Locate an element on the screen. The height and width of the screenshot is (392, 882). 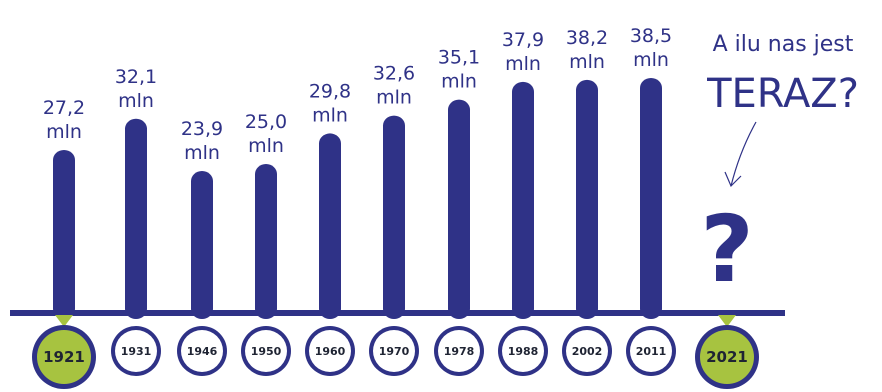
year-label-1978: 1978 is located at coordinates (459, 351).